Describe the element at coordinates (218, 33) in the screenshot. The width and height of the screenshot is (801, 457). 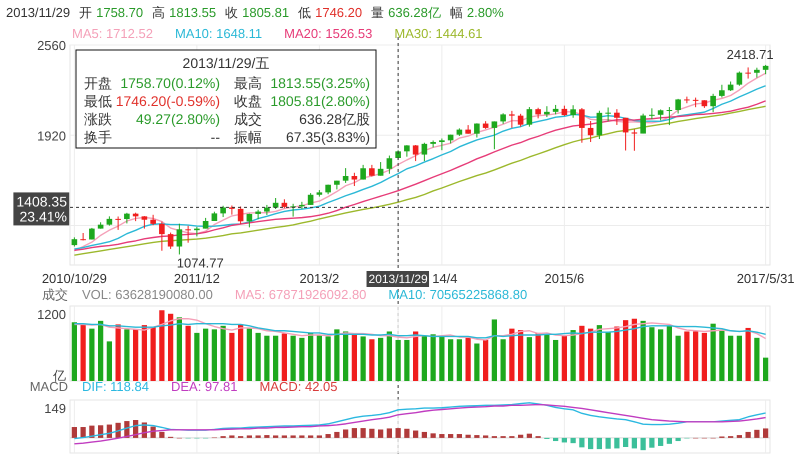
I see `text: MA10: 1648.11` at that location.